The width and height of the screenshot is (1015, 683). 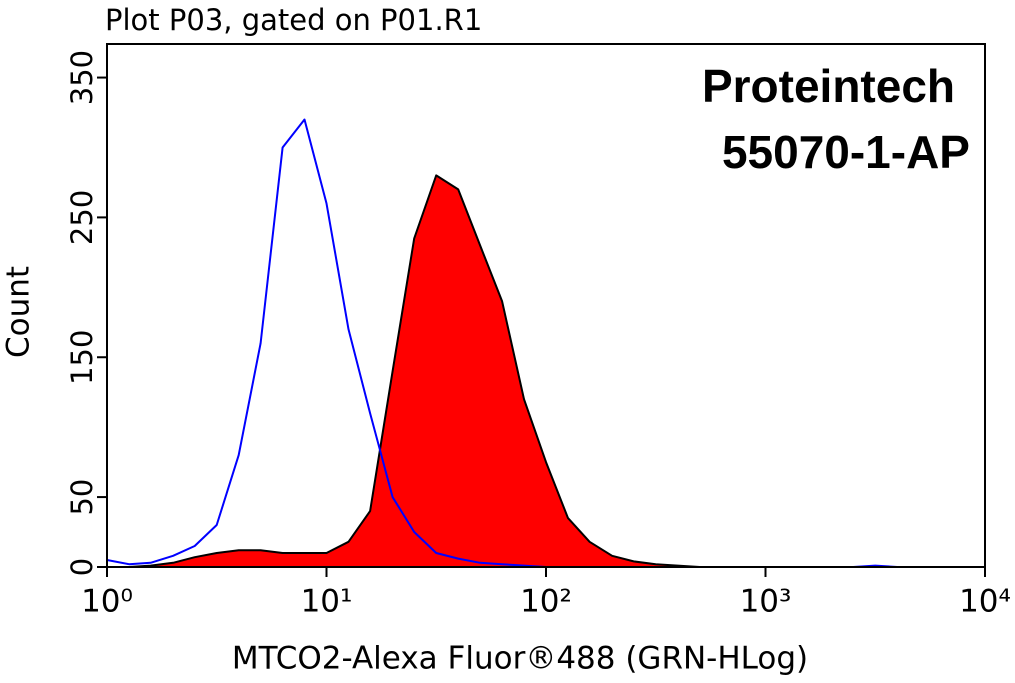 What do you see at coordinates (985, 602) in the screenshot?
I see `x-tick-label: 10⁴` at bounding box center [985, 602].